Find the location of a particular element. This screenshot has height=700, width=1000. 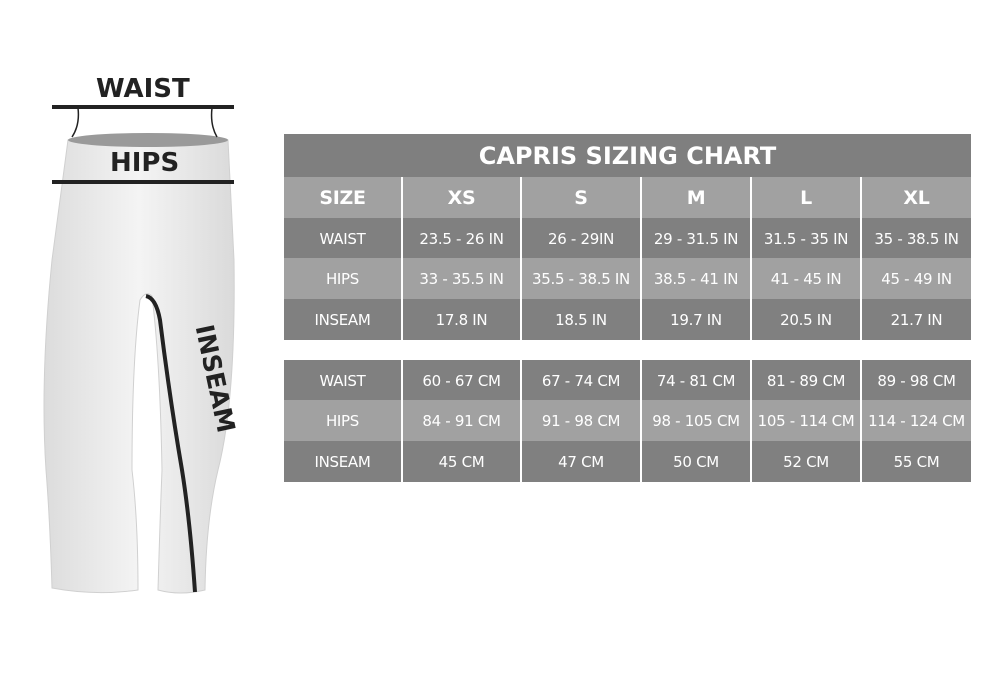

table-cell: 47 CM is located at coordinates (580, 461).